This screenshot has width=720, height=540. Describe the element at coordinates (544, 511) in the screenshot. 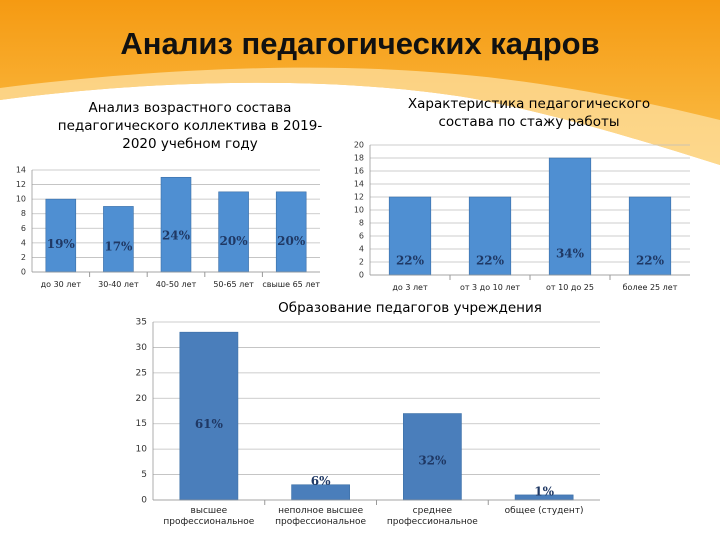

I see `x-tick-label: общее (студент)` at that location.